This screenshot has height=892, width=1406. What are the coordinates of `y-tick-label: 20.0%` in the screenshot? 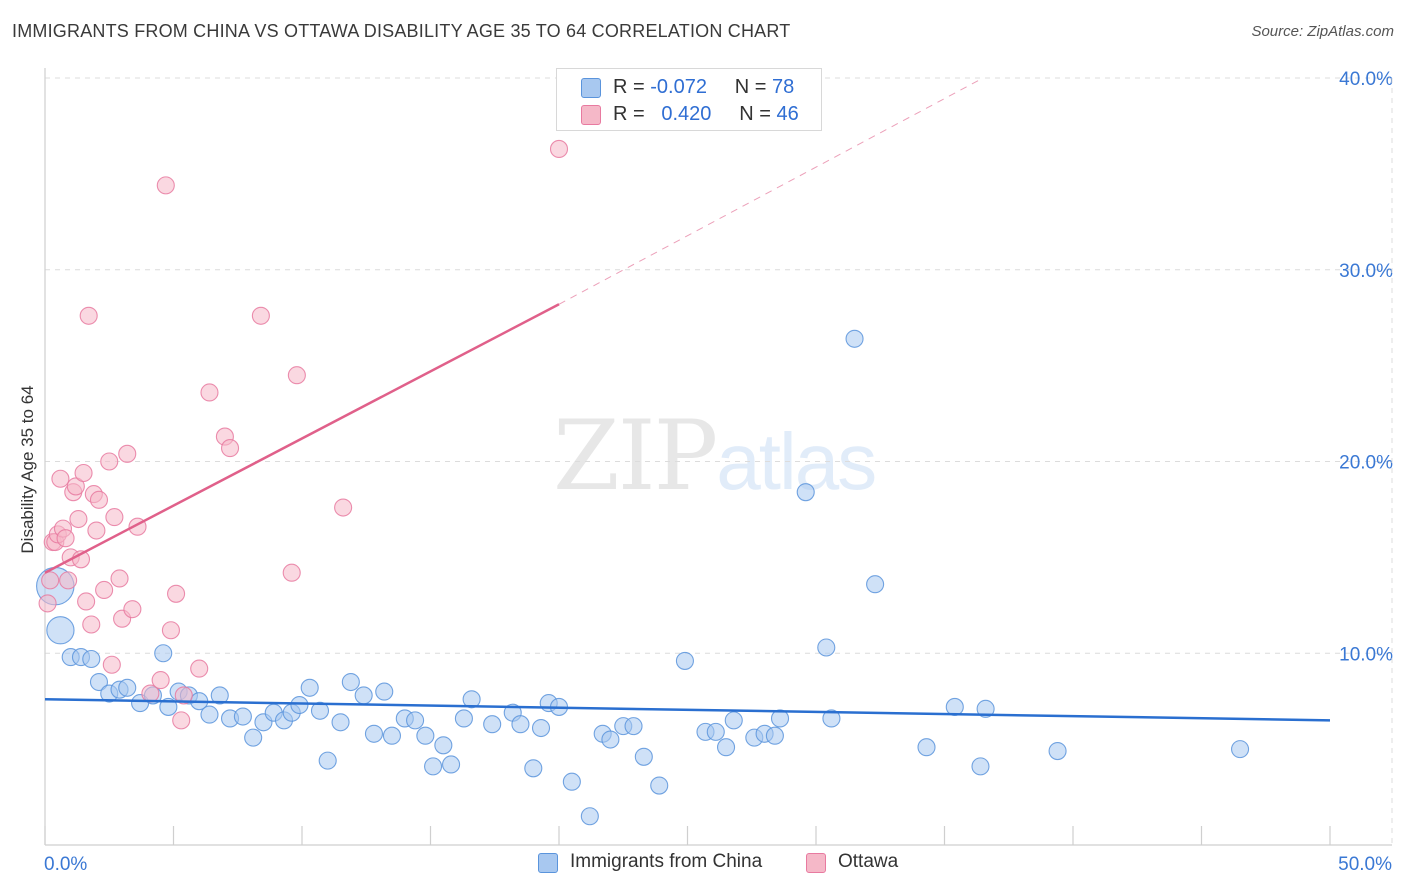 It's located at (1366, 463).